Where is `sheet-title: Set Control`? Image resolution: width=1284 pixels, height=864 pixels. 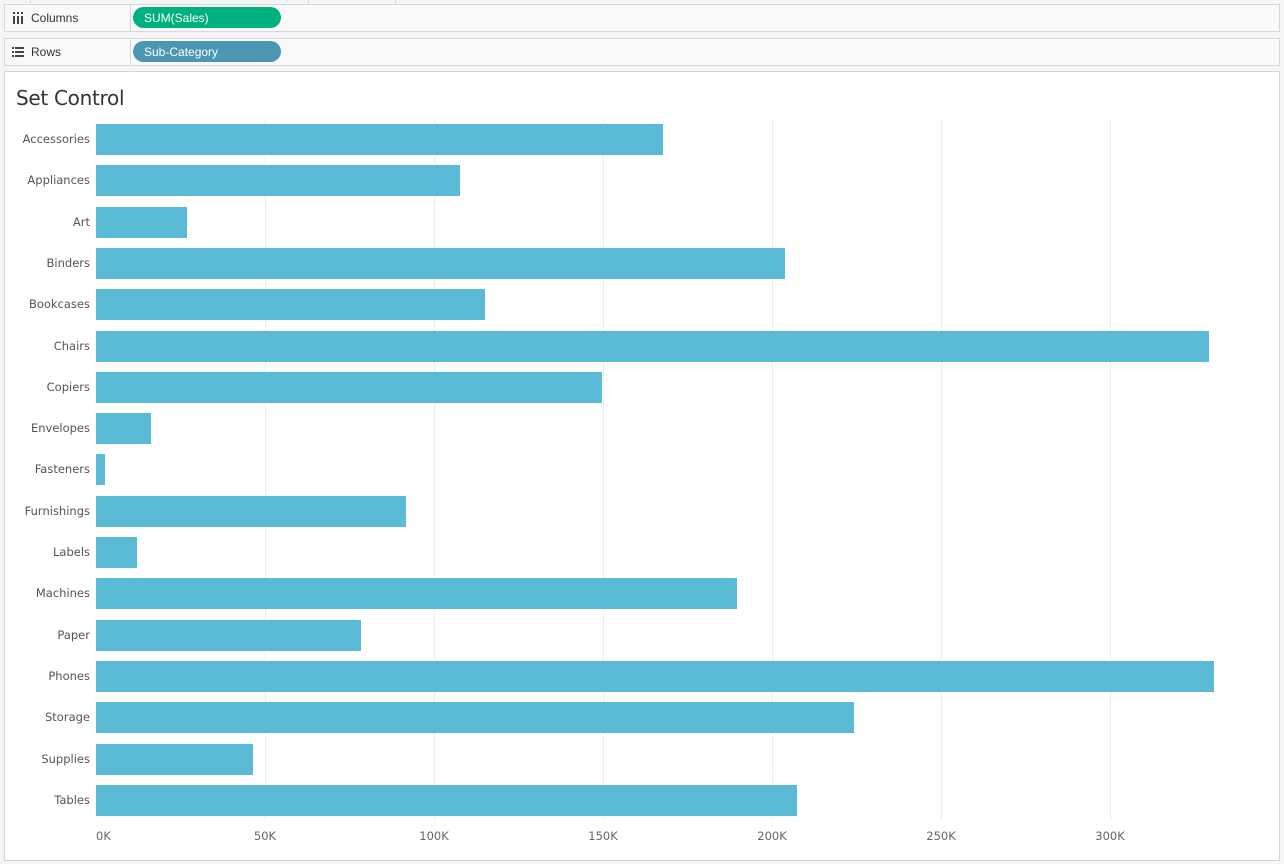
sheet-title: Set Control is located at coordinates (70, 98).